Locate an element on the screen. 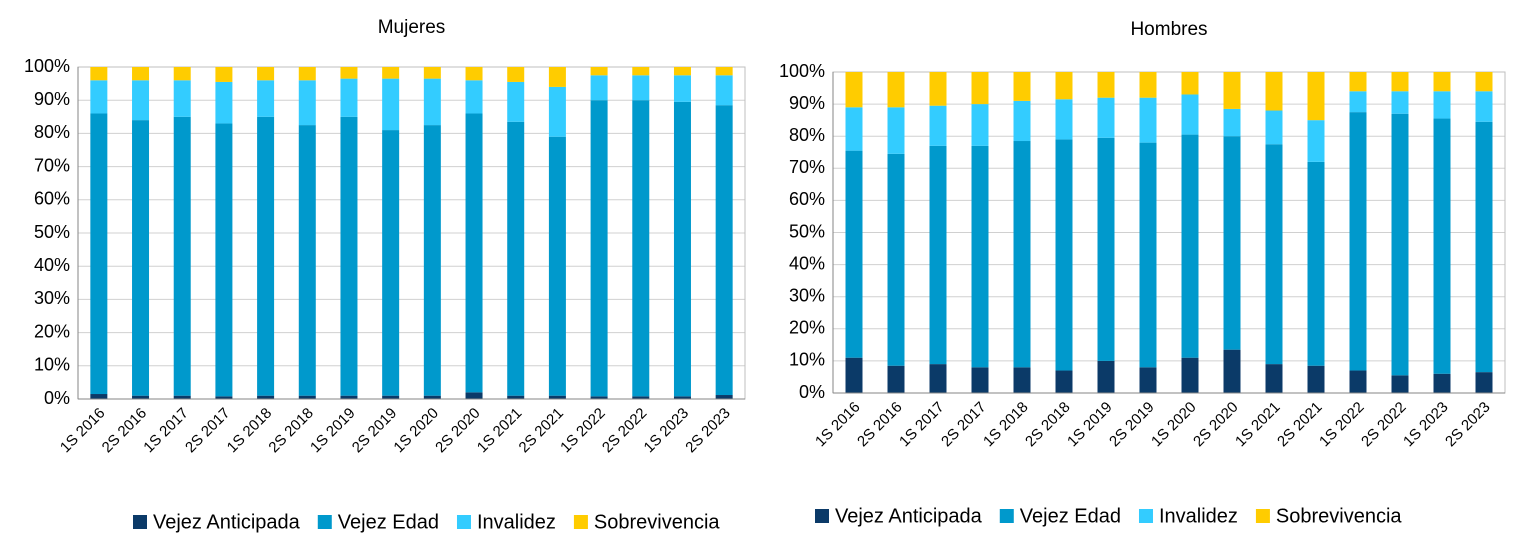  x-tick-label: 1S 2021 is located at coordinates (500, 431).